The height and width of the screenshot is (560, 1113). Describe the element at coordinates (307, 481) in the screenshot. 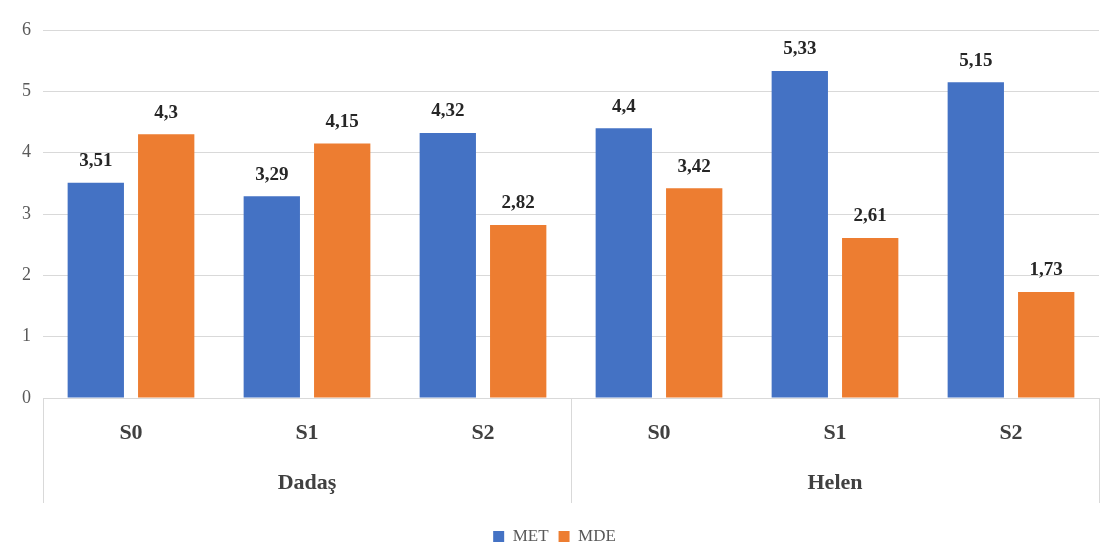

I see `text: Dadaş` at that location.